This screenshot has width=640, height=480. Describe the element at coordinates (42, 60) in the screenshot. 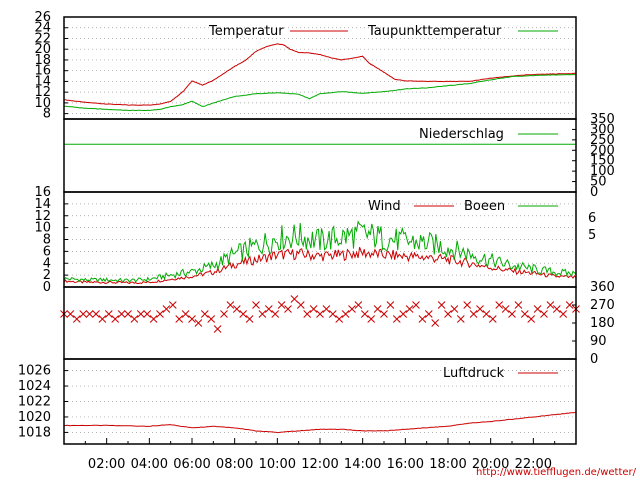

I see `y-tick-label: 18` at that location.